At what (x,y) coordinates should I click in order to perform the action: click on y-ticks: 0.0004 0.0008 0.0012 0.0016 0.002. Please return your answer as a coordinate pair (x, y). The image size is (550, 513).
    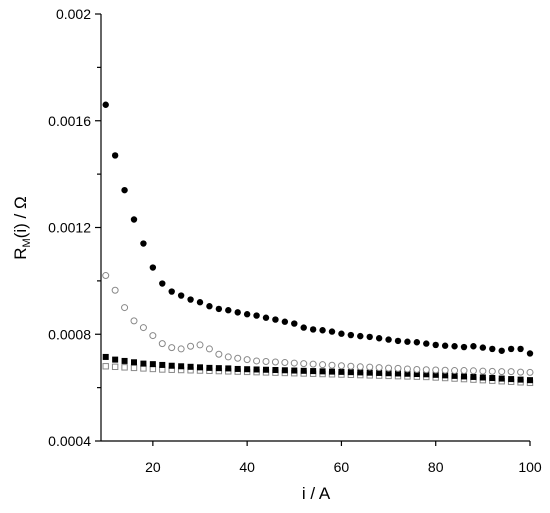
    Looking at the image, I should click on (74, 227).